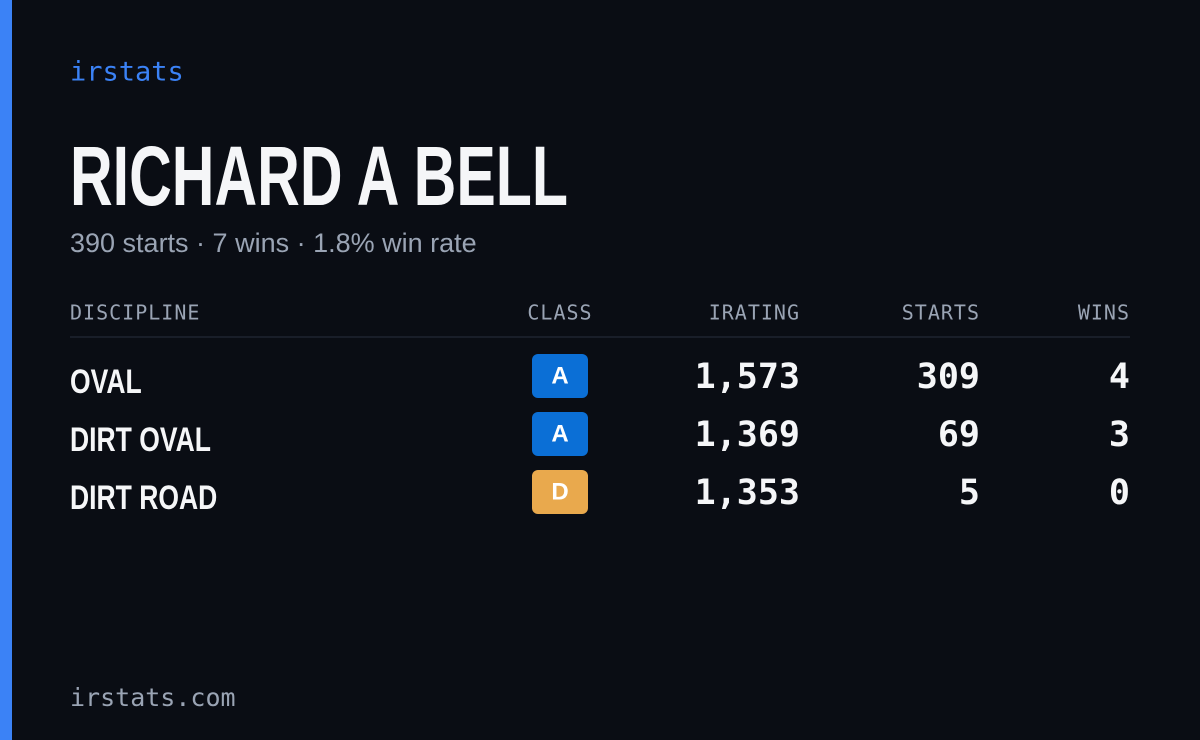 The height and width of the screenshot is (740, 1200). I want to click on class-letter: D, so click(559, 491).